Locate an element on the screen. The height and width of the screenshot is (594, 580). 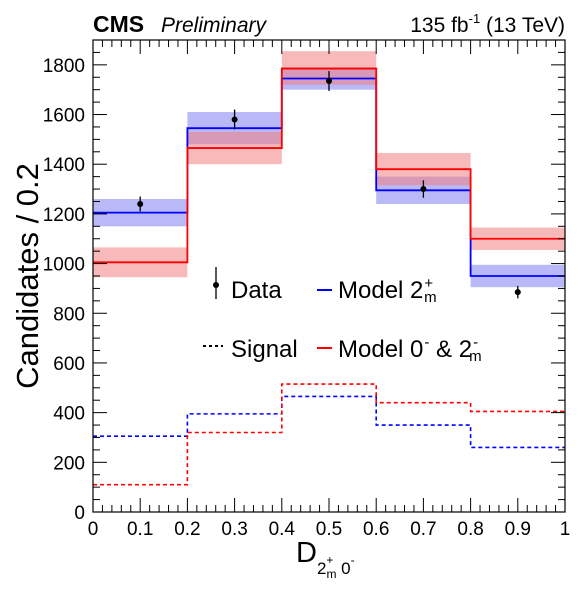
signal-histograms is located at coordinates (329, 434).